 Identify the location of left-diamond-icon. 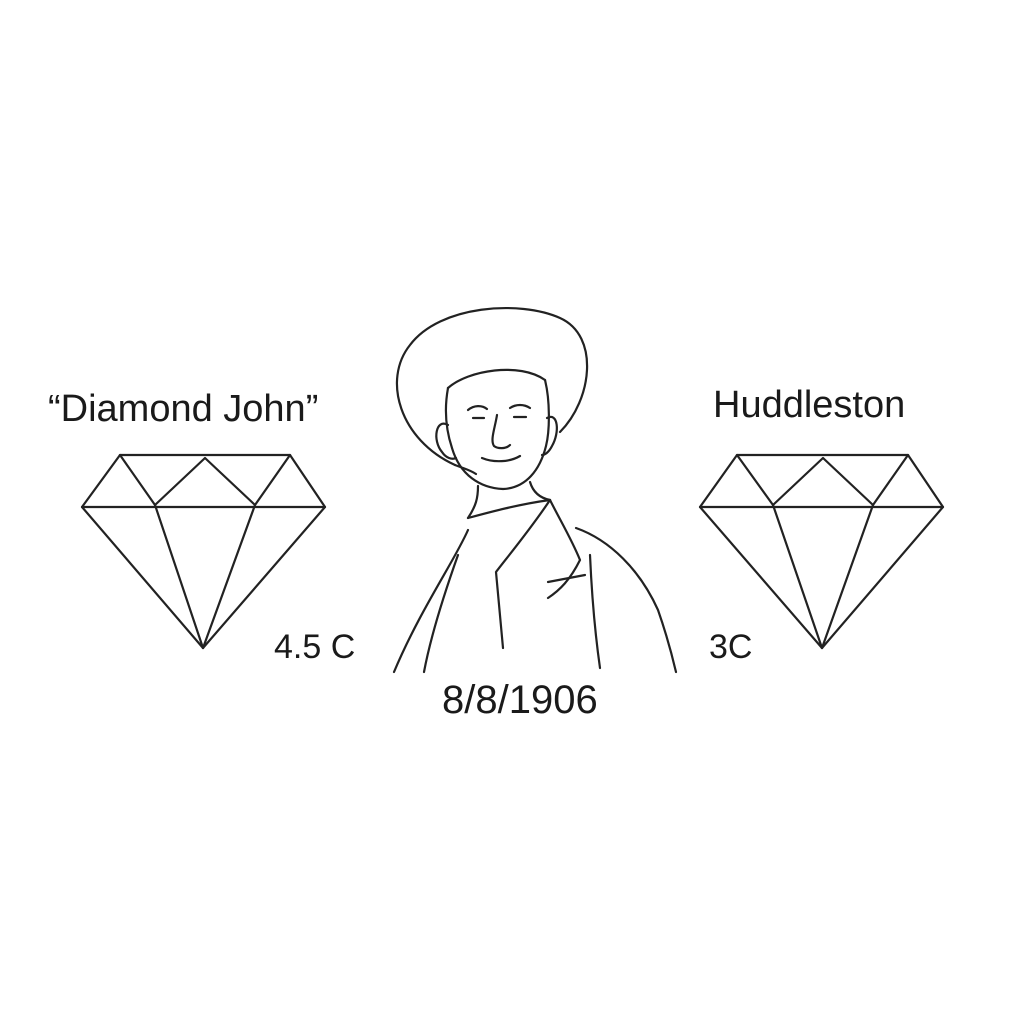
(203, 551).